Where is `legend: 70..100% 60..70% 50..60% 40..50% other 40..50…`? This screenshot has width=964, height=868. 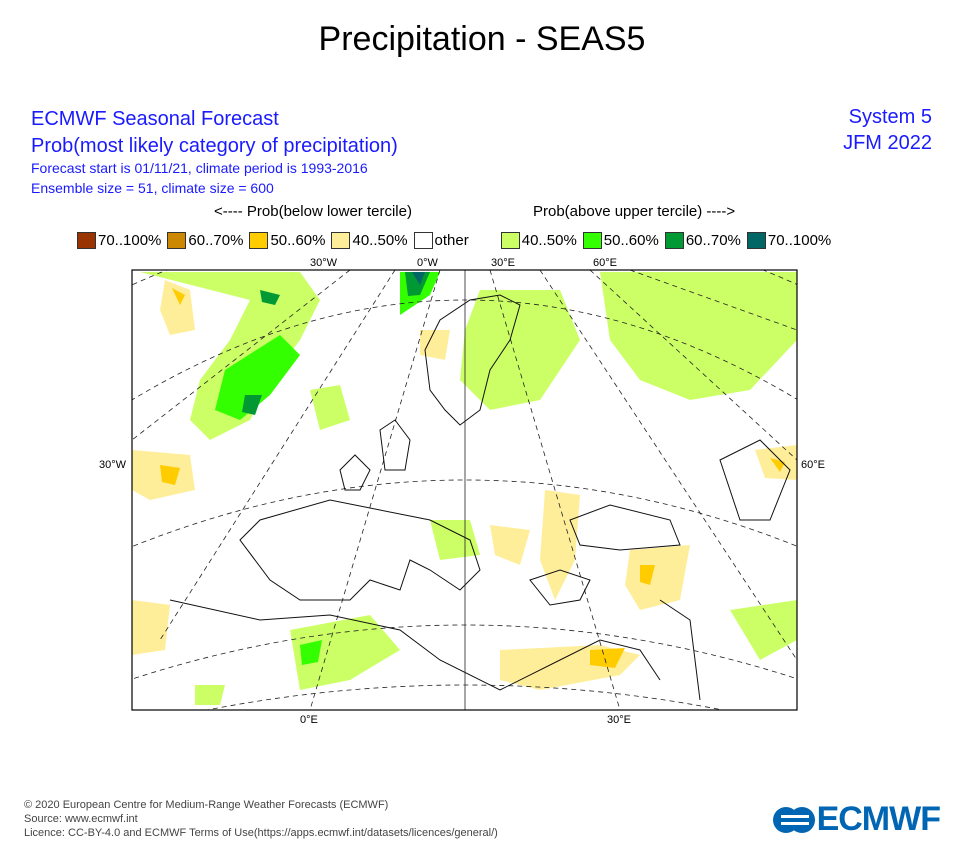
legend: 70..100% 60..70% 50..60% 40..50% other 40..50… is located at coordinates (457, 240).